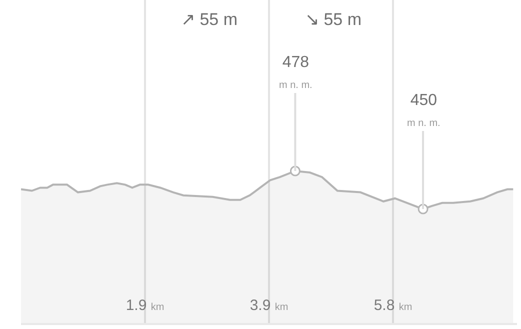  What do you see at coordinates (295, 72) in the screenshot?
I see `annotation: 478 m n. m.` at bounding box center [295, 72].